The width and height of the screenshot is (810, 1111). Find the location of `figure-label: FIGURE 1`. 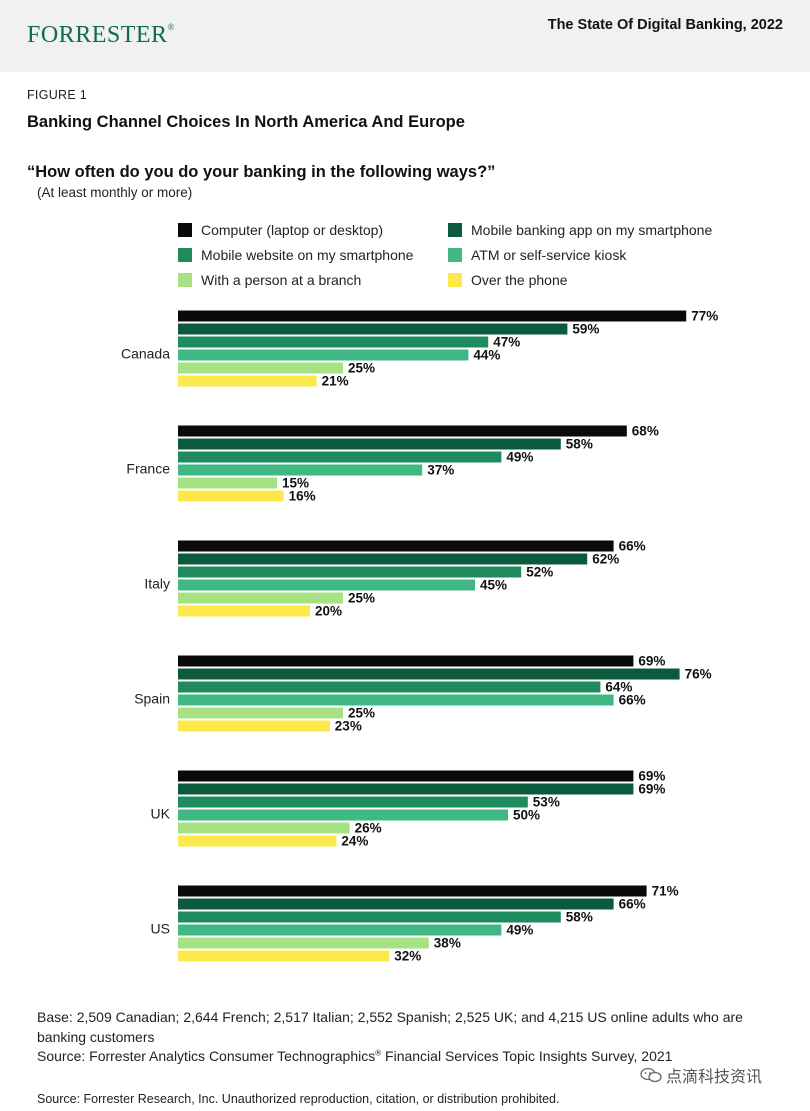

figure-label: FIGURE 1 is located at coordinates (57, 95).